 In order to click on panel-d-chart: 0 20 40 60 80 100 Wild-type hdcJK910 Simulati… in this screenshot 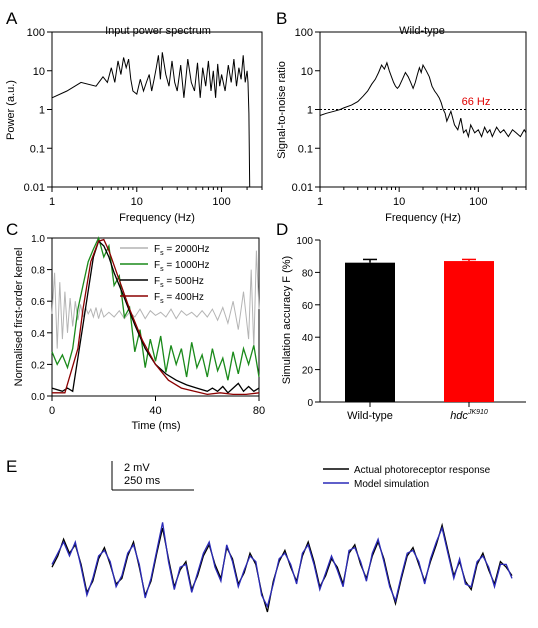, I will do `click(403, 329)`.